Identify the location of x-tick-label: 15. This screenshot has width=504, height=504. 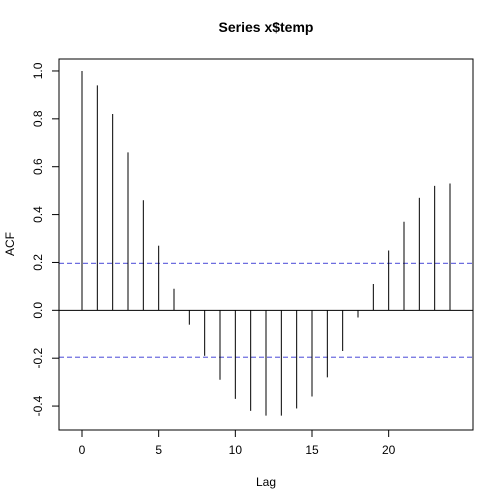
(312, 450).